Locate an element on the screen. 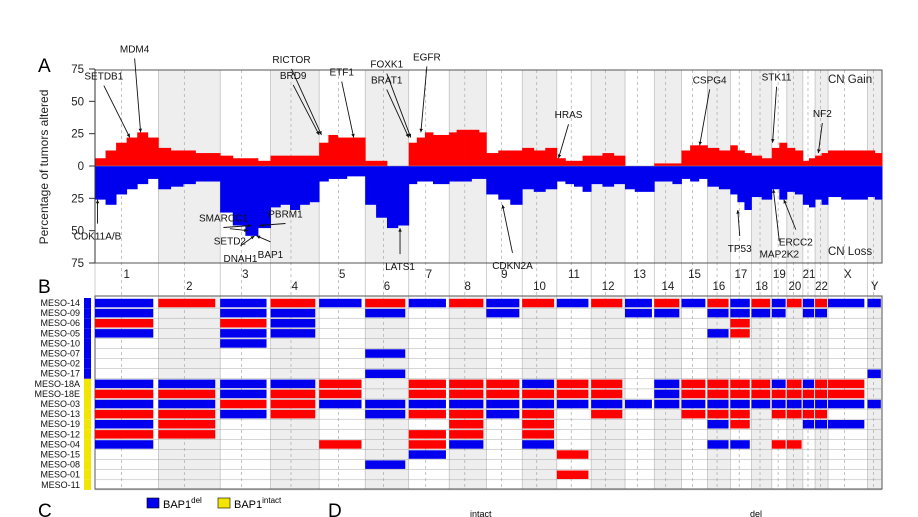  sample-label: MESO-07 is located at coordinates (60, 354).